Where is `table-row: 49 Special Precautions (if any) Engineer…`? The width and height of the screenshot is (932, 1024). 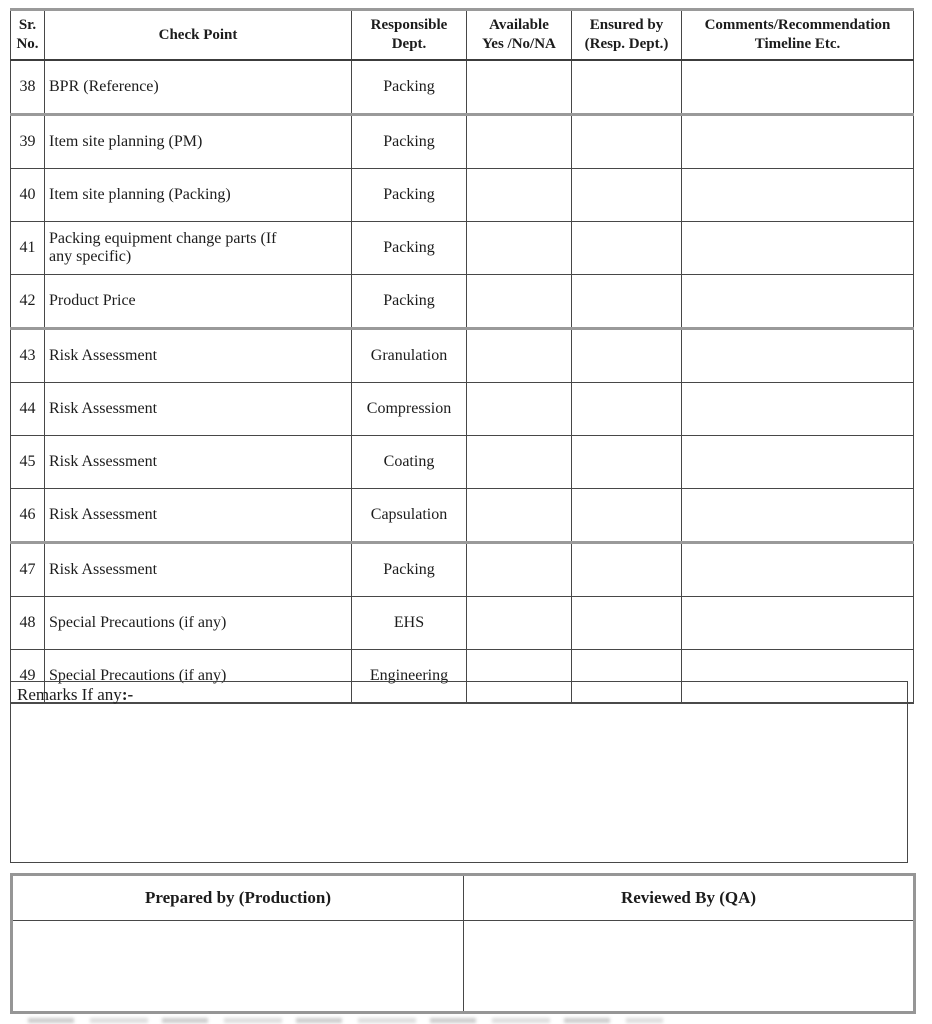 table-row: 49 Special Precautions (if any) Engineer… is located at coordinates (462, 676).